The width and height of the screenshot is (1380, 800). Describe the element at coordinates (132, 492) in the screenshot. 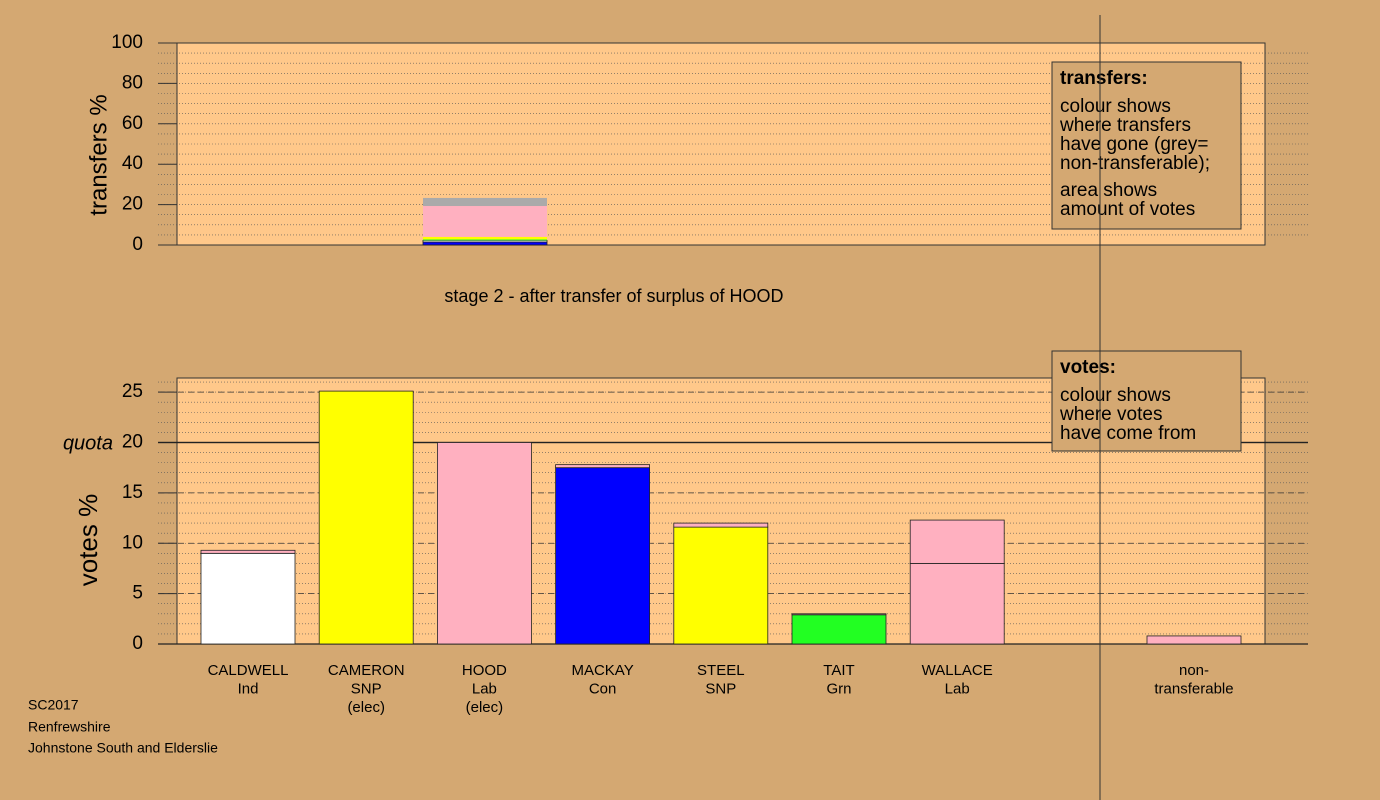

I see `y-tick-label: 15` at that location.